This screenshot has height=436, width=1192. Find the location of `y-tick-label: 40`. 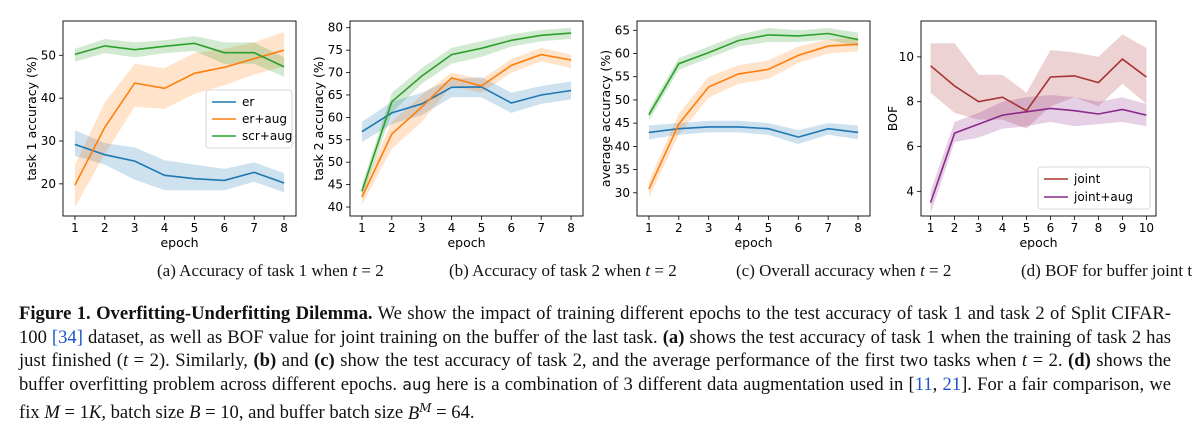

y-tick-label: 40 is located at coordinates (48, 98).